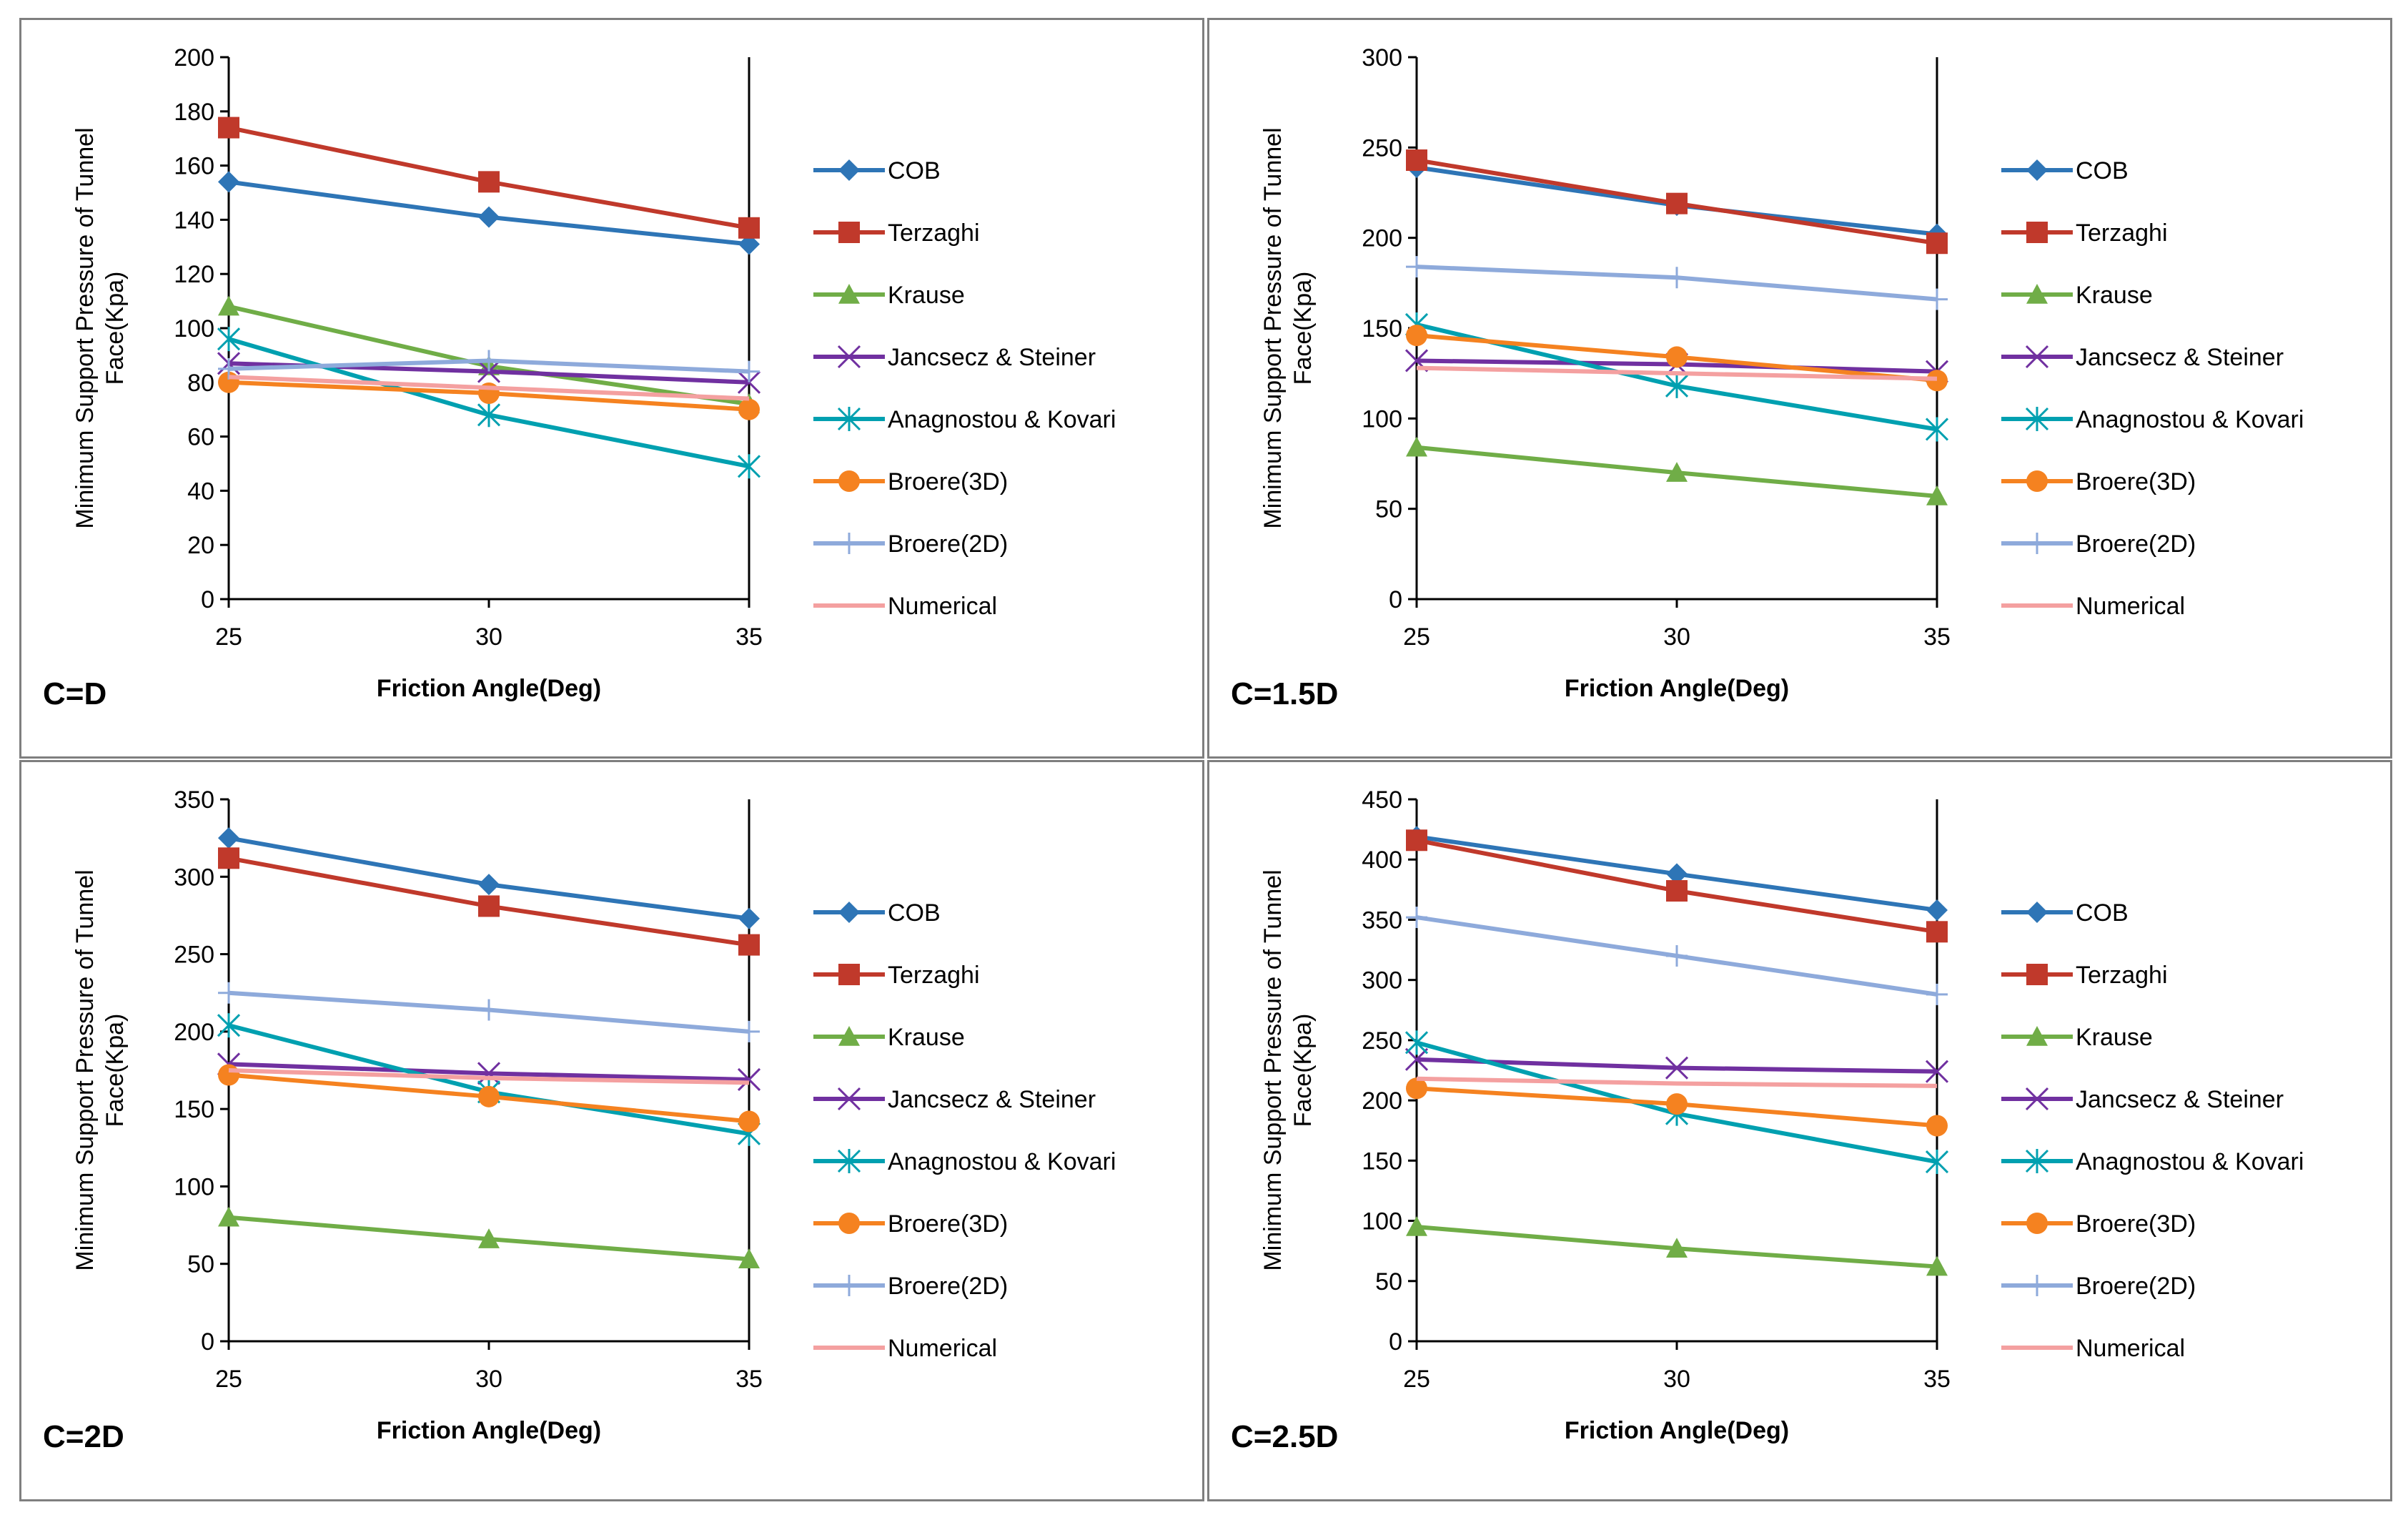  What do you see at coordinates (194, 800) in the screenshot?
I see `y-tick-label: 350` at bounding box center [194, 800].